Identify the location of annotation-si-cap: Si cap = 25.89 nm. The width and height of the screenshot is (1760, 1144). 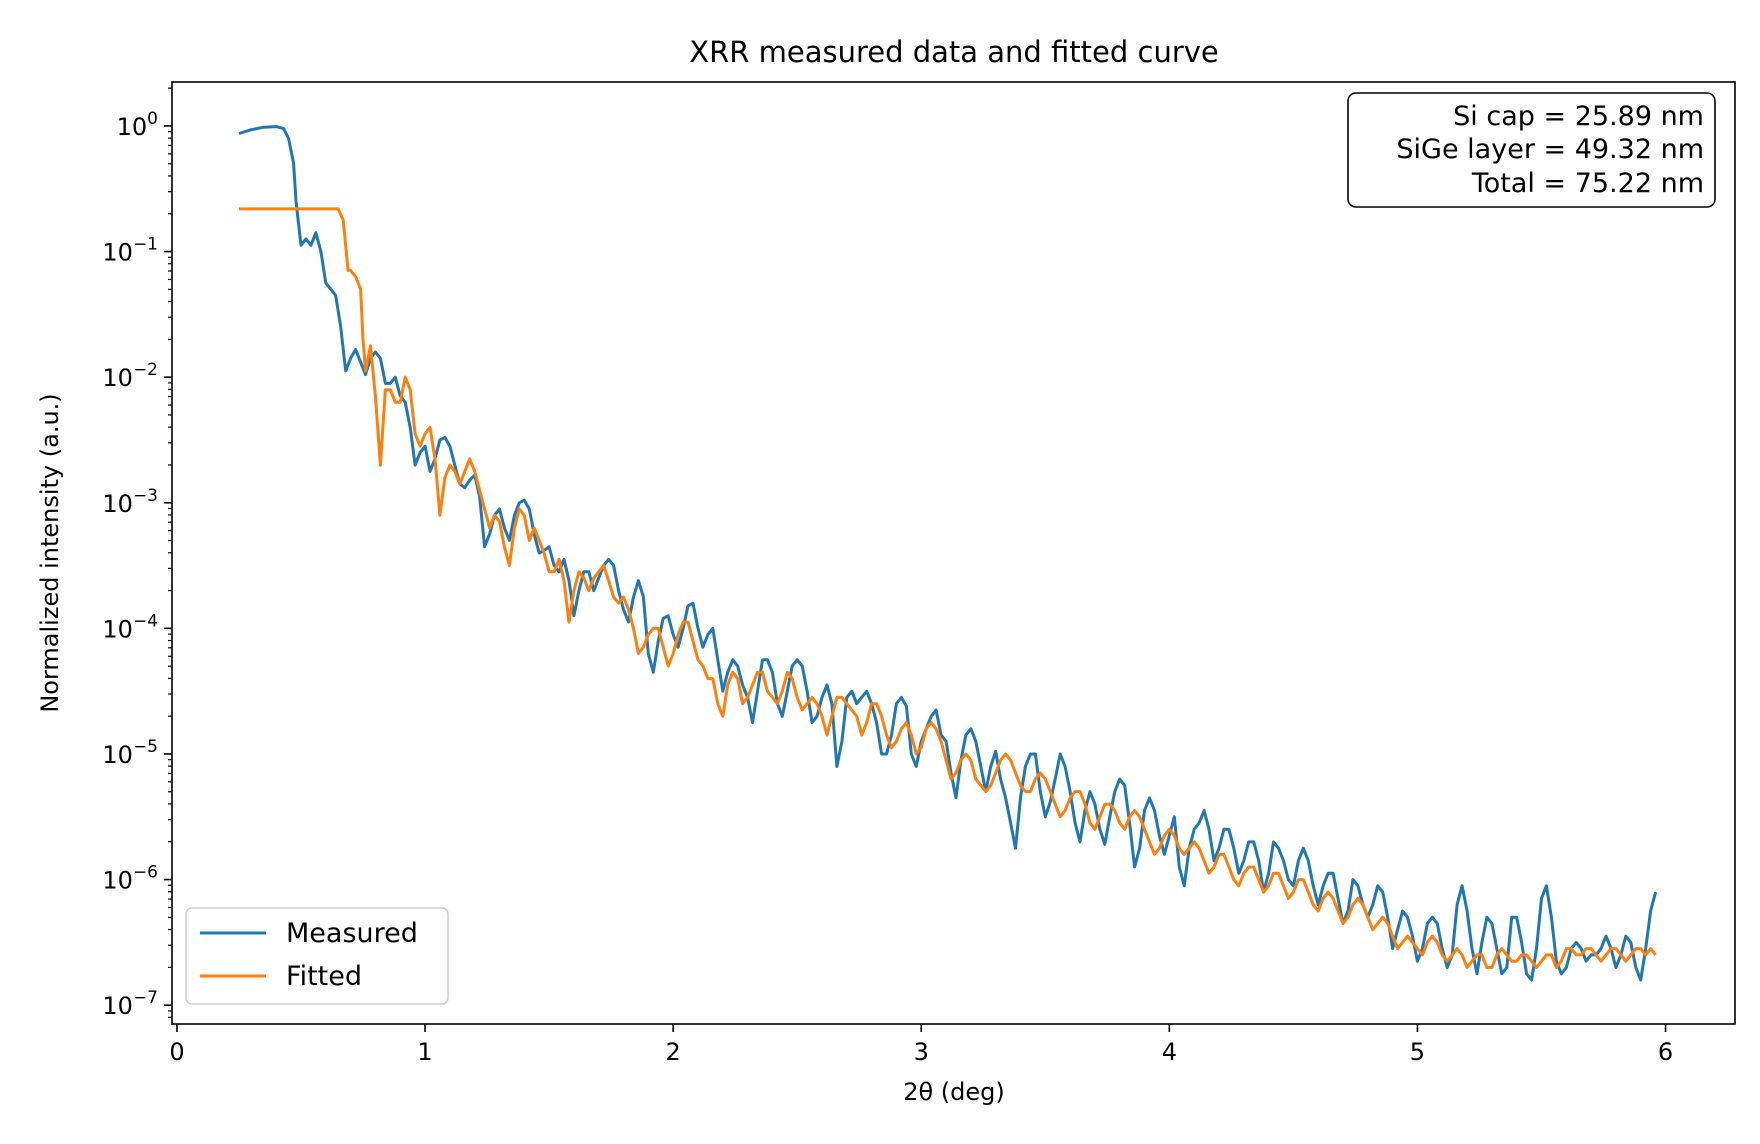
(1578, 116).